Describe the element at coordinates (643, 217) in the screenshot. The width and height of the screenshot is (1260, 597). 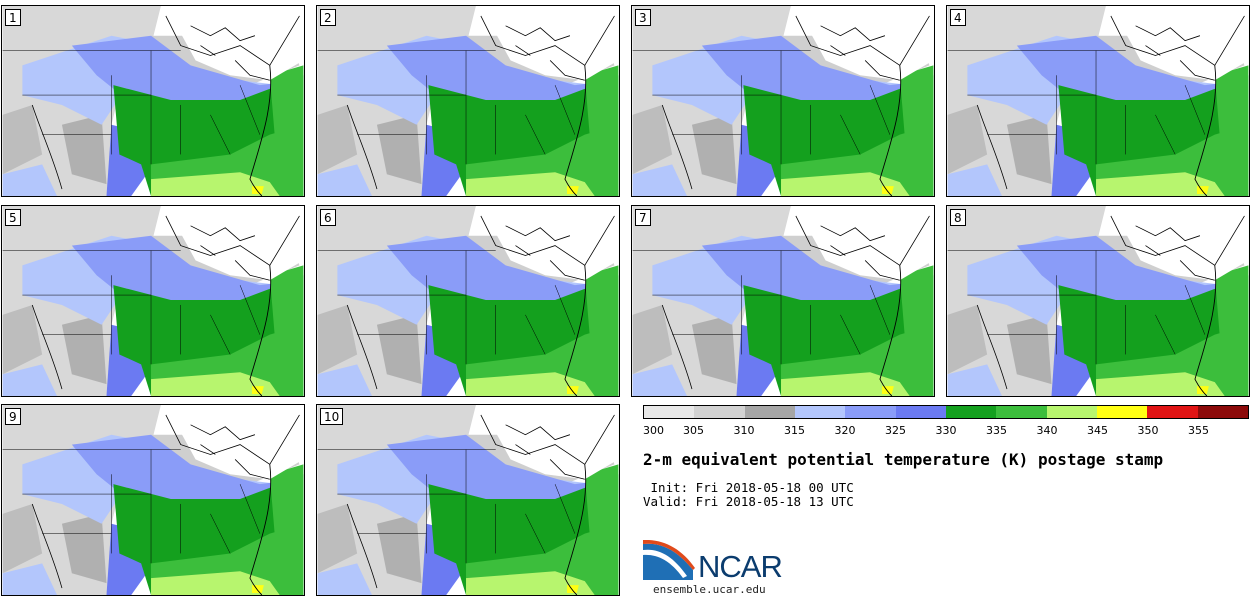
I see `panel-label: 7` at that location.